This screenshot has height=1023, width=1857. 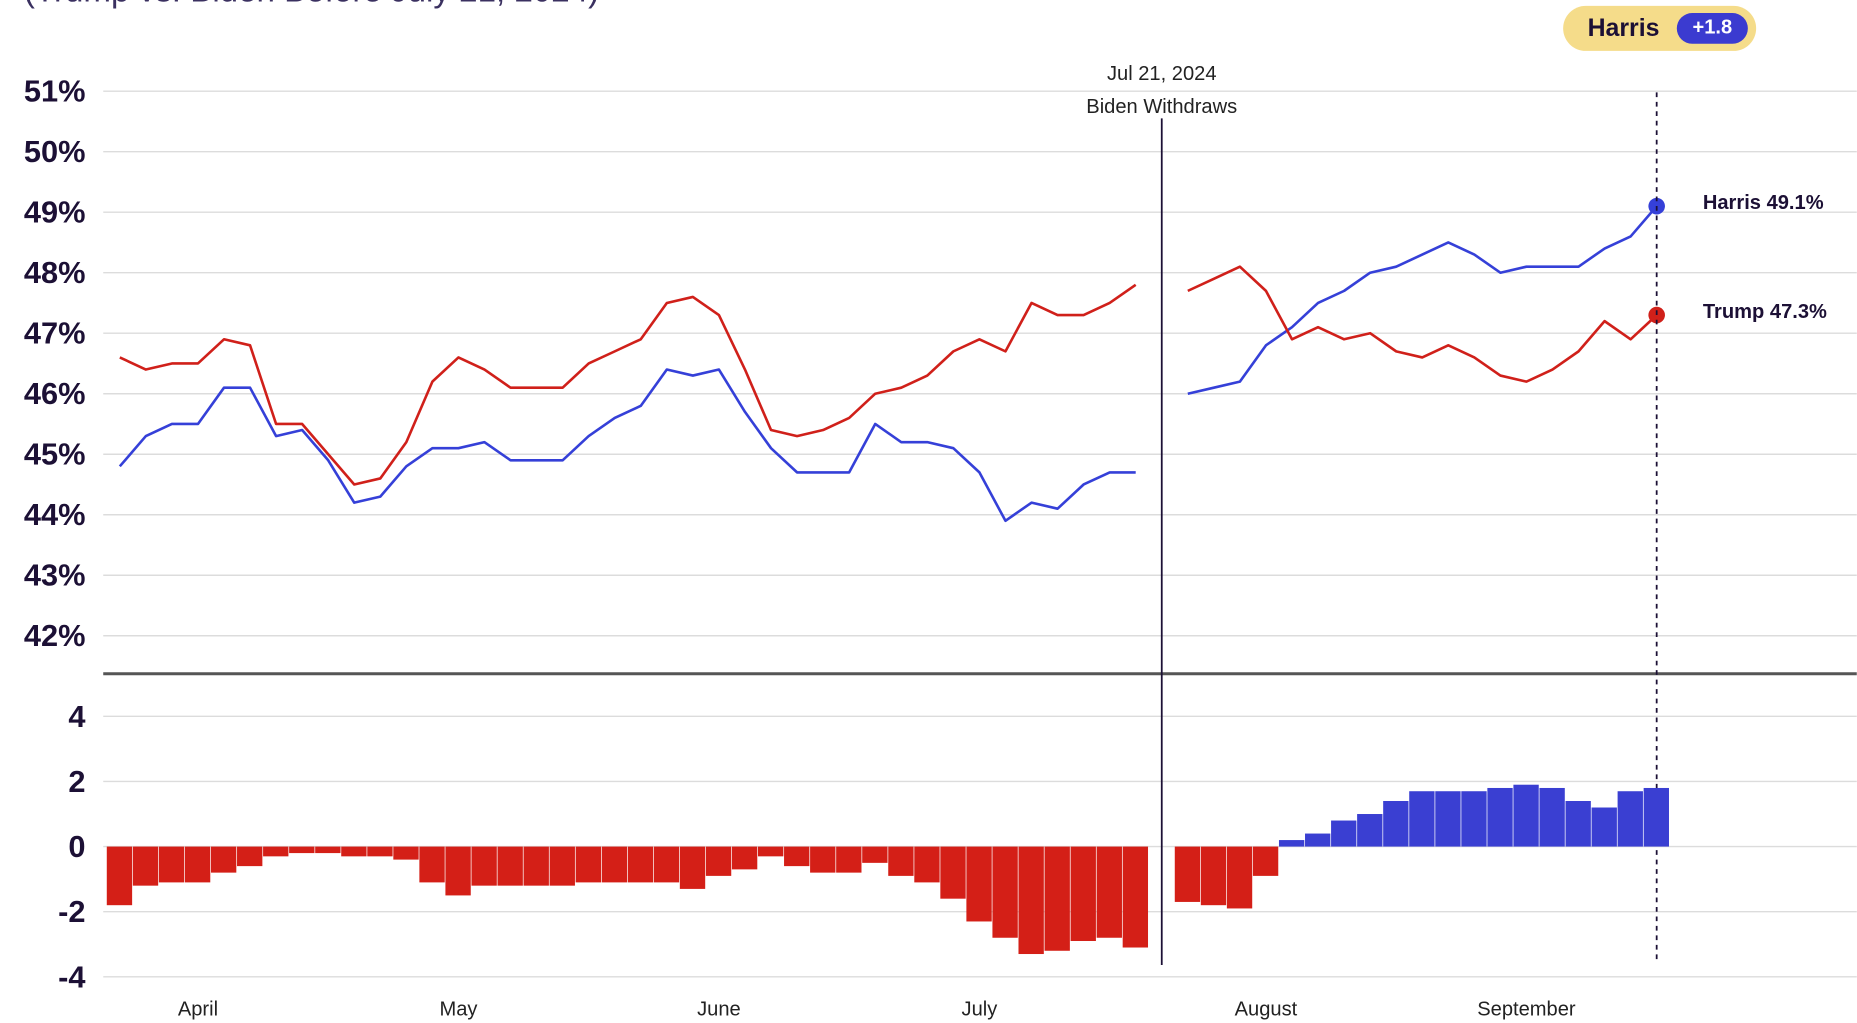 What do you see at coordinates (1765, 312) in the screenshot?
I see `end-label: Trump 47.3%` at bounding box center [1765, 312].